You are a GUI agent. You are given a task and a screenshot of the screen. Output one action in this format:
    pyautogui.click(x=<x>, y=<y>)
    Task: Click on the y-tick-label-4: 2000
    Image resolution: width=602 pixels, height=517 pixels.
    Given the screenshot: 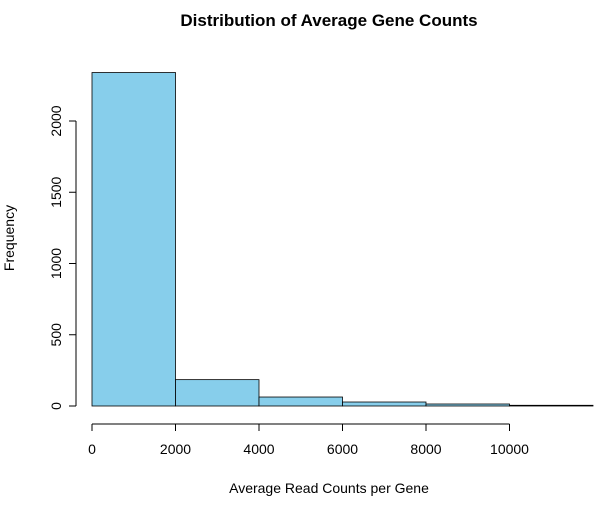 What is the action you would take?
    pyautogui.click(x=56, y=120)
    